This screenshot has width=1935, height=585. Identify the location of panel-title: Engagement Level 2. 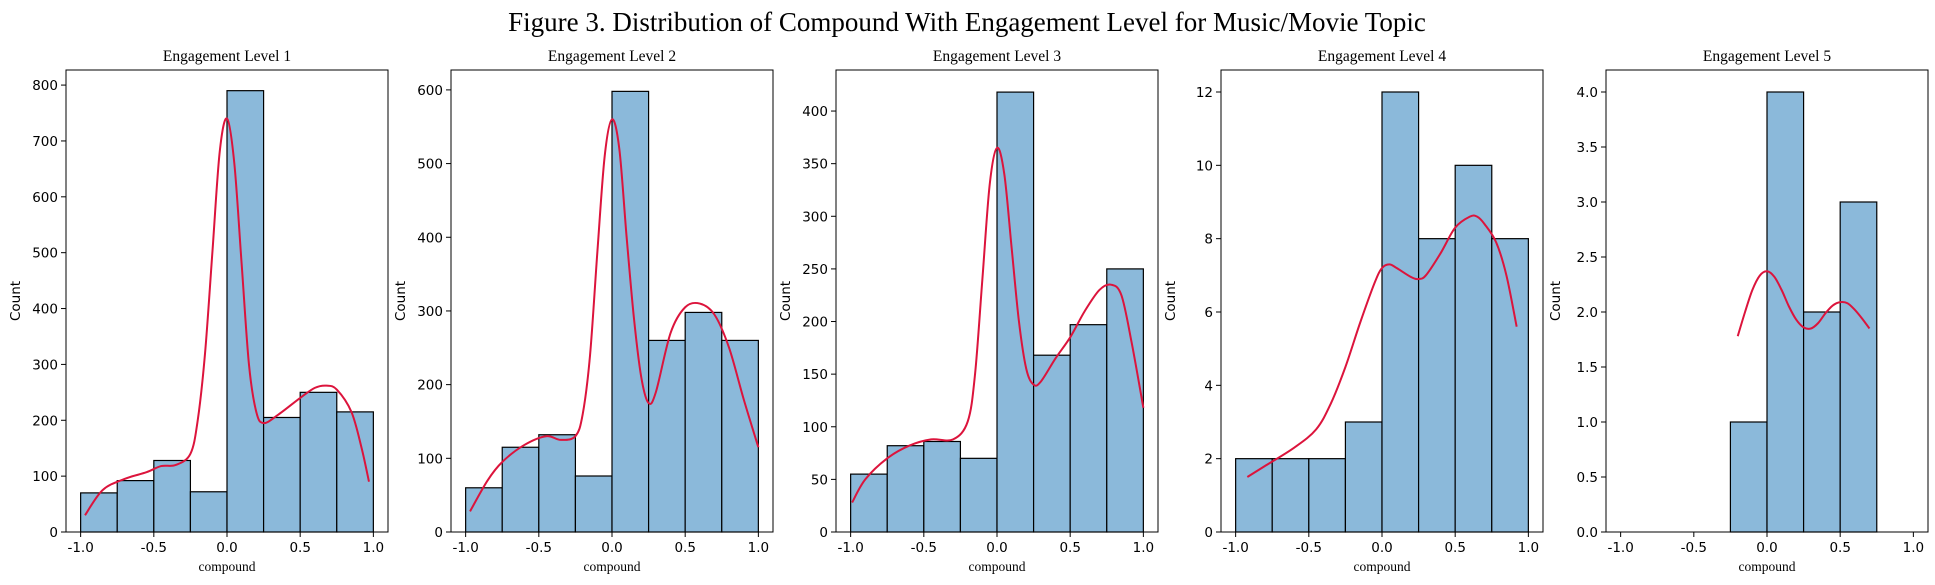
(612, 56).